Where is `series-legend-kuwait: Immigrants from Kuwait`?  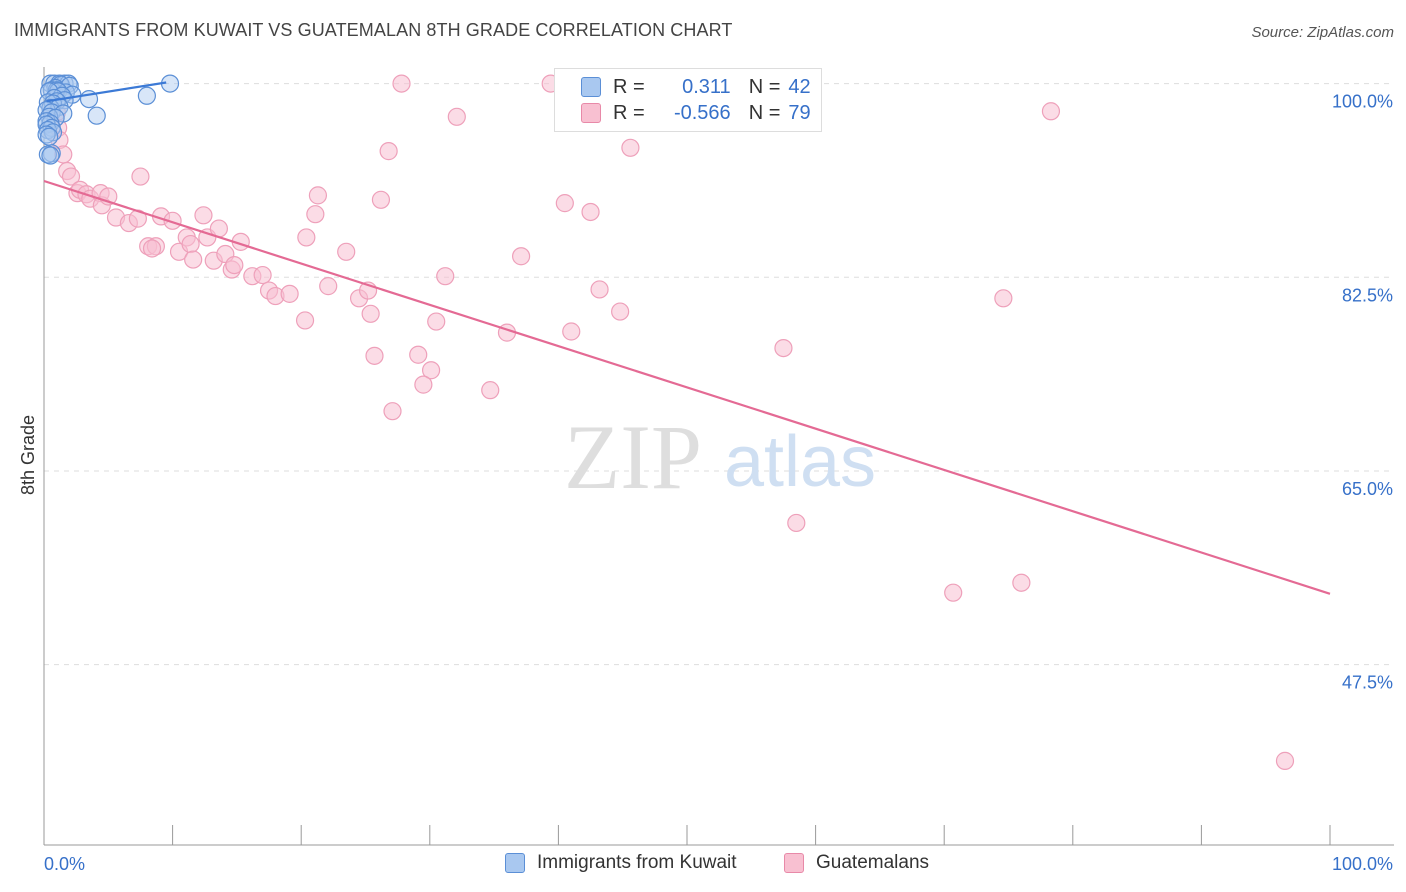
series-legend-kuwait: Immigrants from Kuwait is located at coordinates (621, 863).